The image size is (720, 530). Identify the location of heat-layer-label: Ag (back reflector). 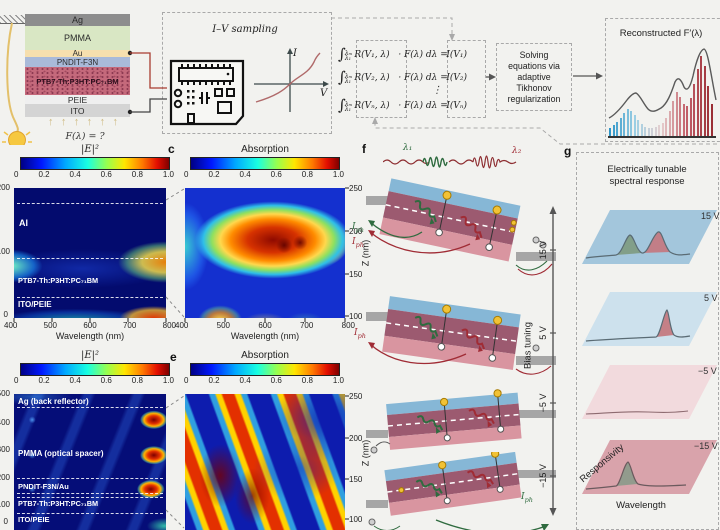
(53, 401).